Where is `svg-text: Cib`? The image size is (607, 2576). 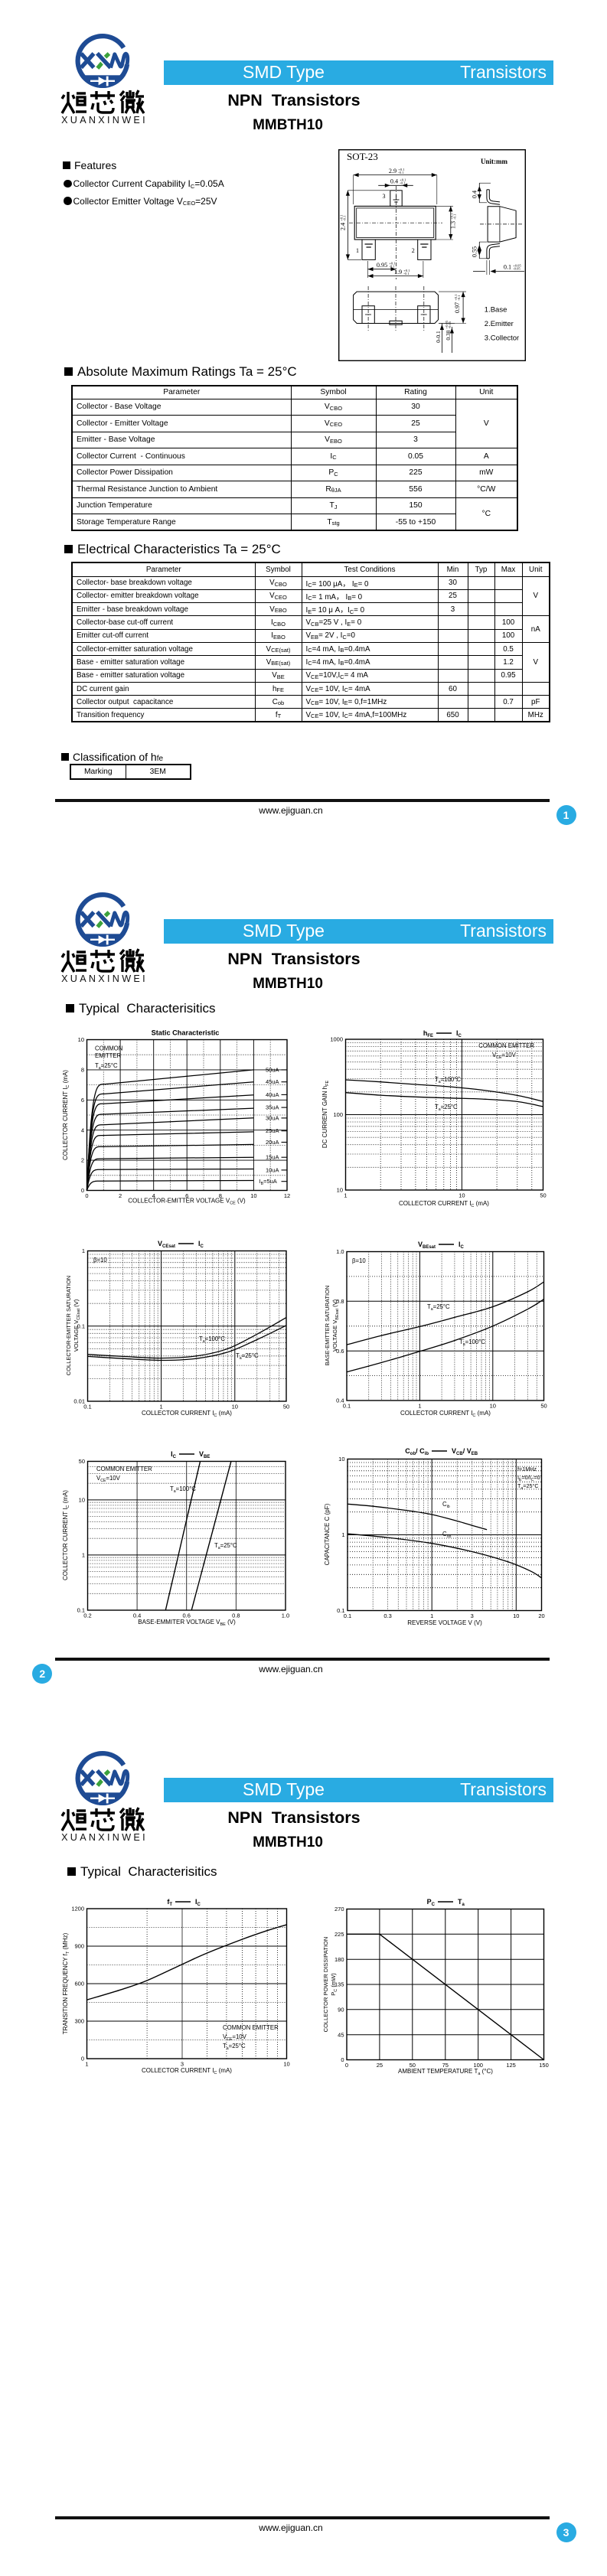
svg-text: Cib is located at coordinates (446, 1505).